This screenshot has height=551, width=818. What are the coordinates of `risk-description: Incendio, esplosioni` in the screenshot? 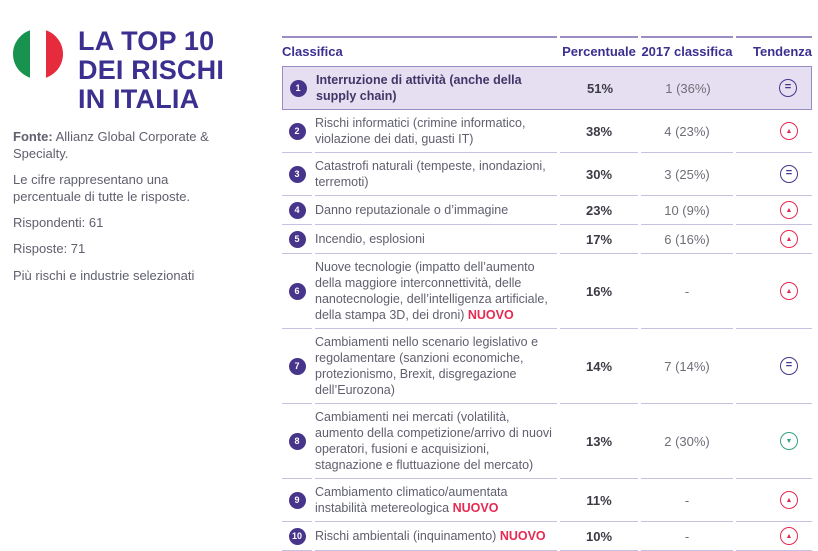 It's located at (370, 239).